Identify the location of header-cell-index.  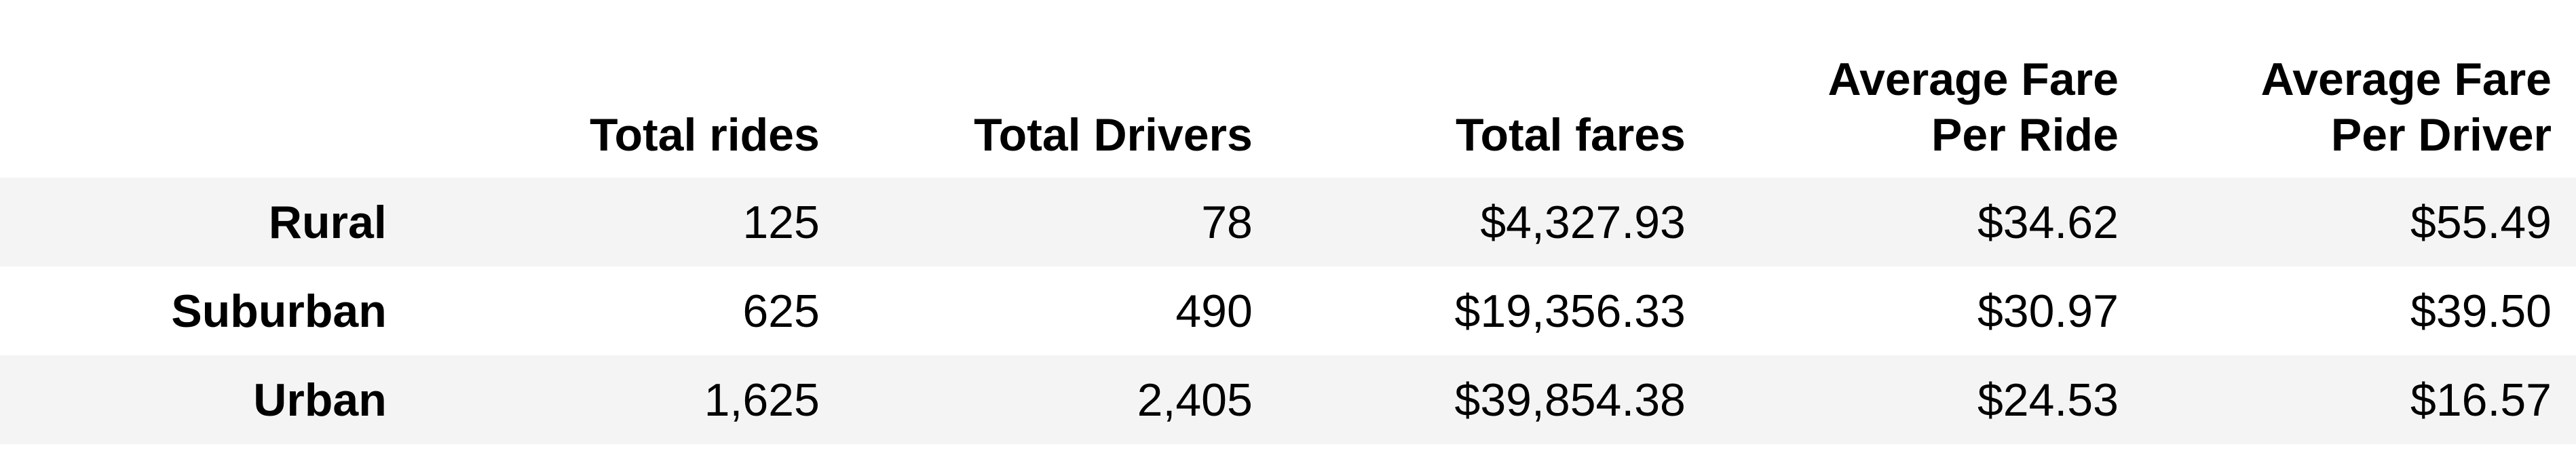
(205, 89).